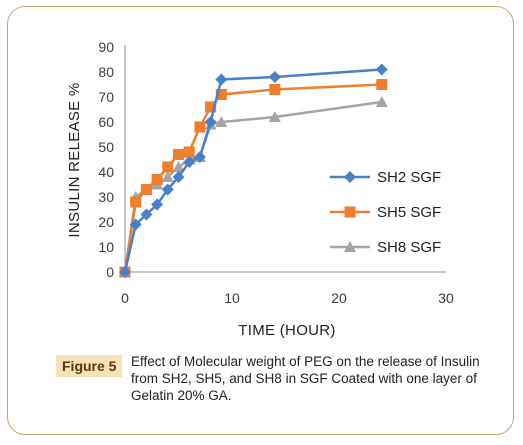  I want to click on y-tick-label: 0, so click(110, 272).